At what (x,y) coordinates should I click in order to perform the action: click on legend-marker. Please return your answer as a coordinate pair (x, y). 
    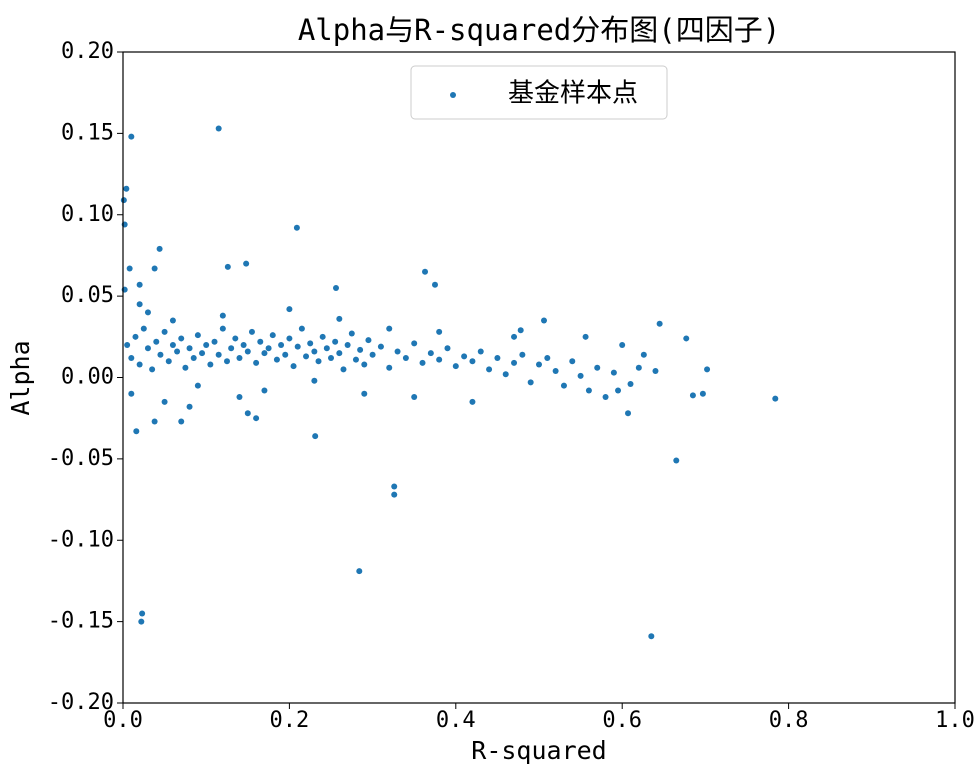
    Looking at the image, I should click on (453, 95).